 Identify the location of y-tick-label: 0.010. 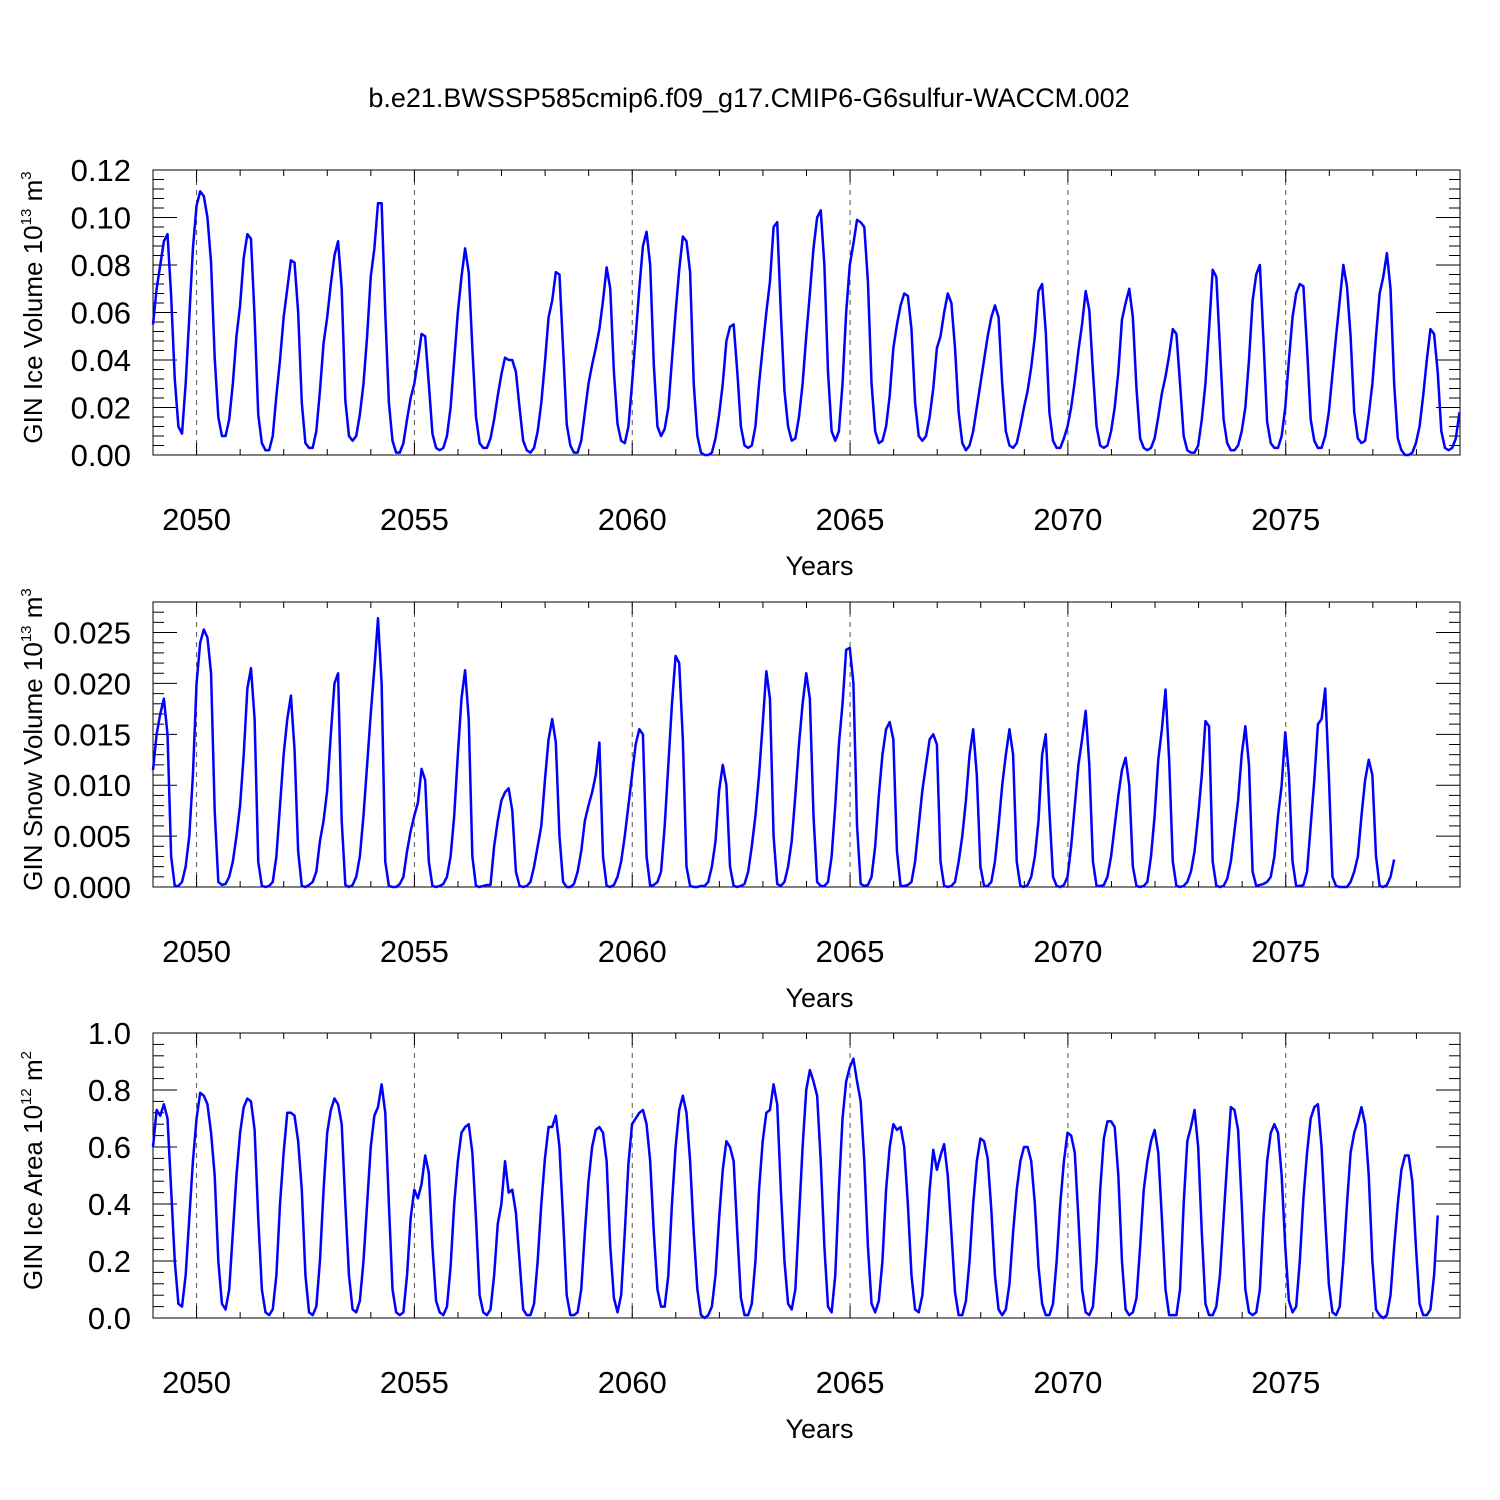
(92, 785).